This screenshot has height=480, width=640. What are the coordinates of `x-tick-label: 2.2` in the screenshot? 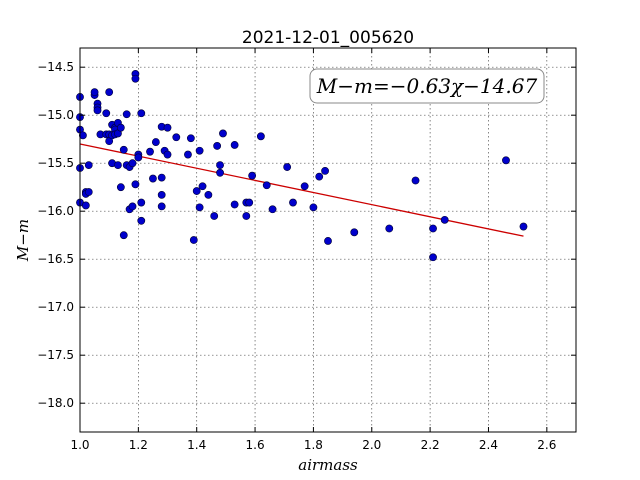 It's located at (430, 445).